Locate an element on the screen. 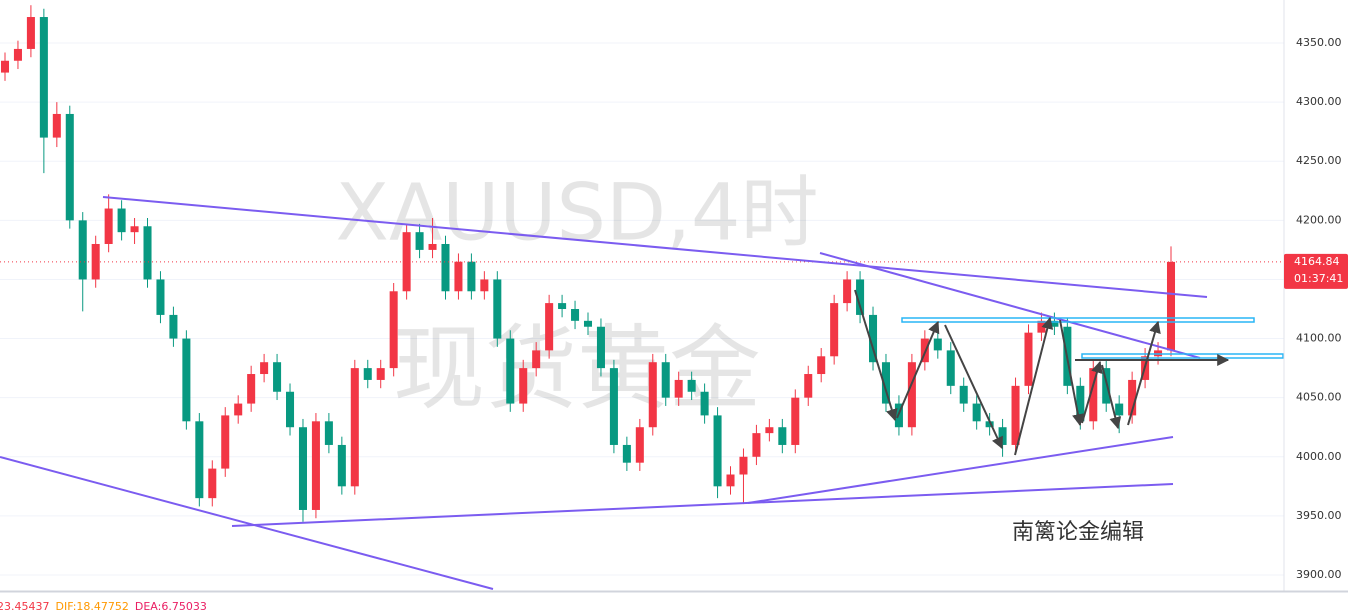  indicator-values: 23.45437 DIF:18.47752 DEA:6.75033 is located at coordinates (103, 606).